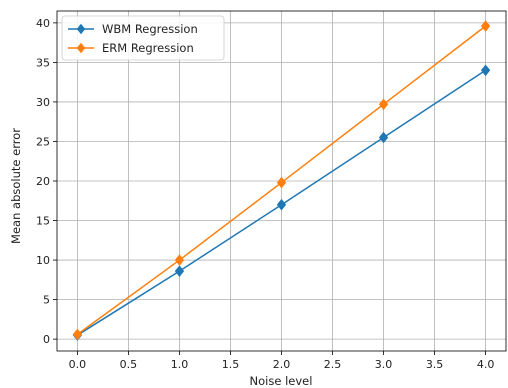 The height and width of the screenshot is (388, 508). Describe the element at coordinates (150, 29) in the screenshot. I see `legend-label-wbm-regression: WBM Regression` at that location.